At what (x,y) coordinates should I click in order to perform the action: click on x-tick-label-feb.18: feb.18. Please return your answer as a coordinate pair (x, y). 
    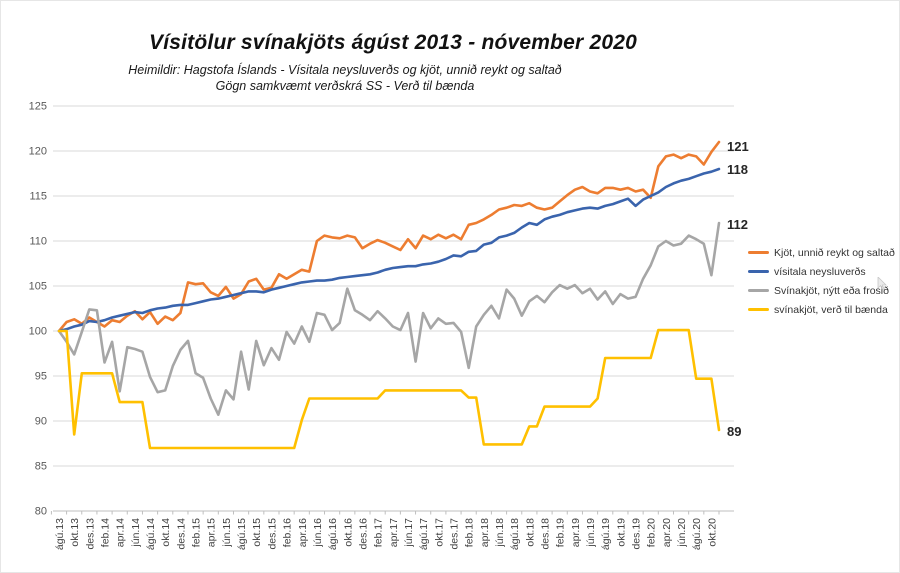
    Looking at the image, I should click on (470, 532).